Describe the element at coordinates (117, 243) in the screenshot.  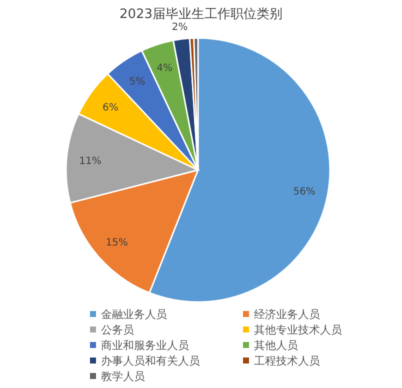
I see `data-label: 15%` at that location.